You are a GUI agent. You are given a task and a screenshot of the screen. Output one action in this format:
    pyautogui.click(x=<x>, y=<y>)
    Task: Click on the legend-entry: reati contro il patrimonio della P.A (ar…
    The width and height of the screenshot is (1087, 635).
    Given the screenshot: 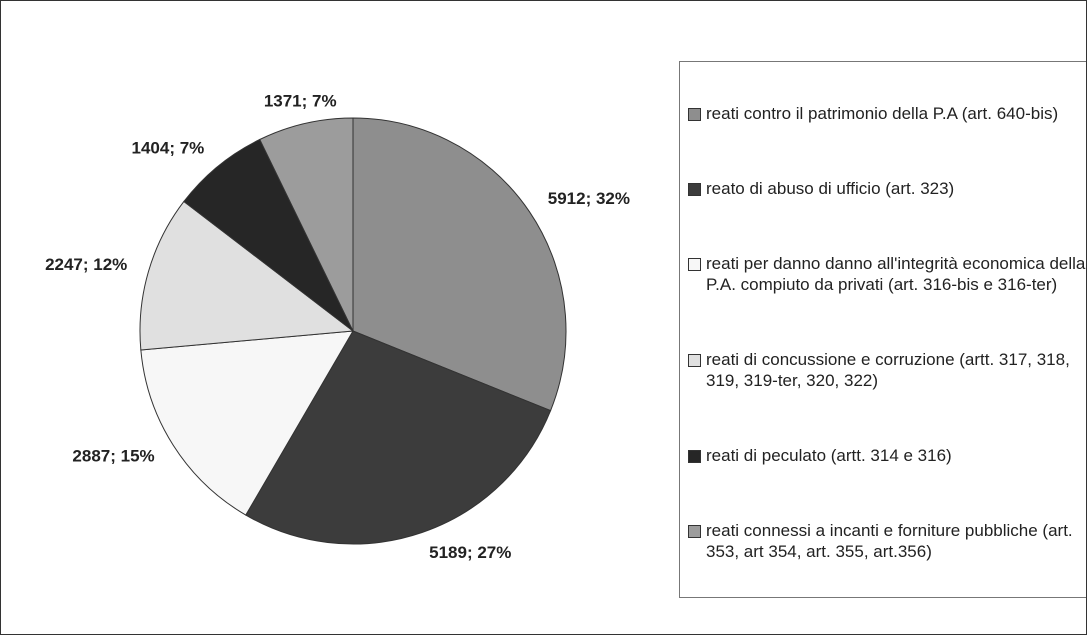 What is the action you would take?
    pyautogui.click(x=883, y=113)
    